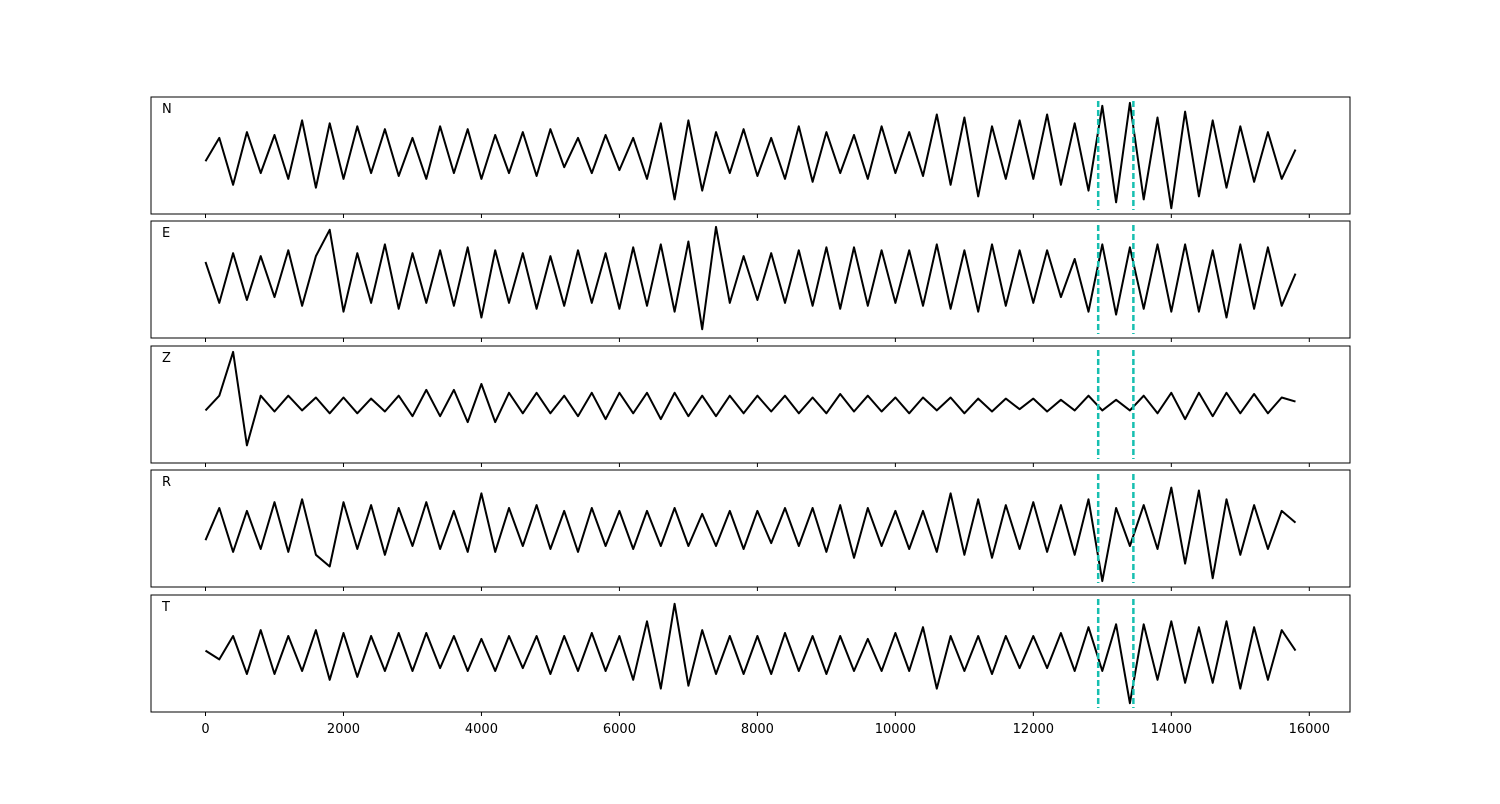 This screenshot has height=804, width=1500. I want to click on x-tick-label: 0, so click(205, 729).